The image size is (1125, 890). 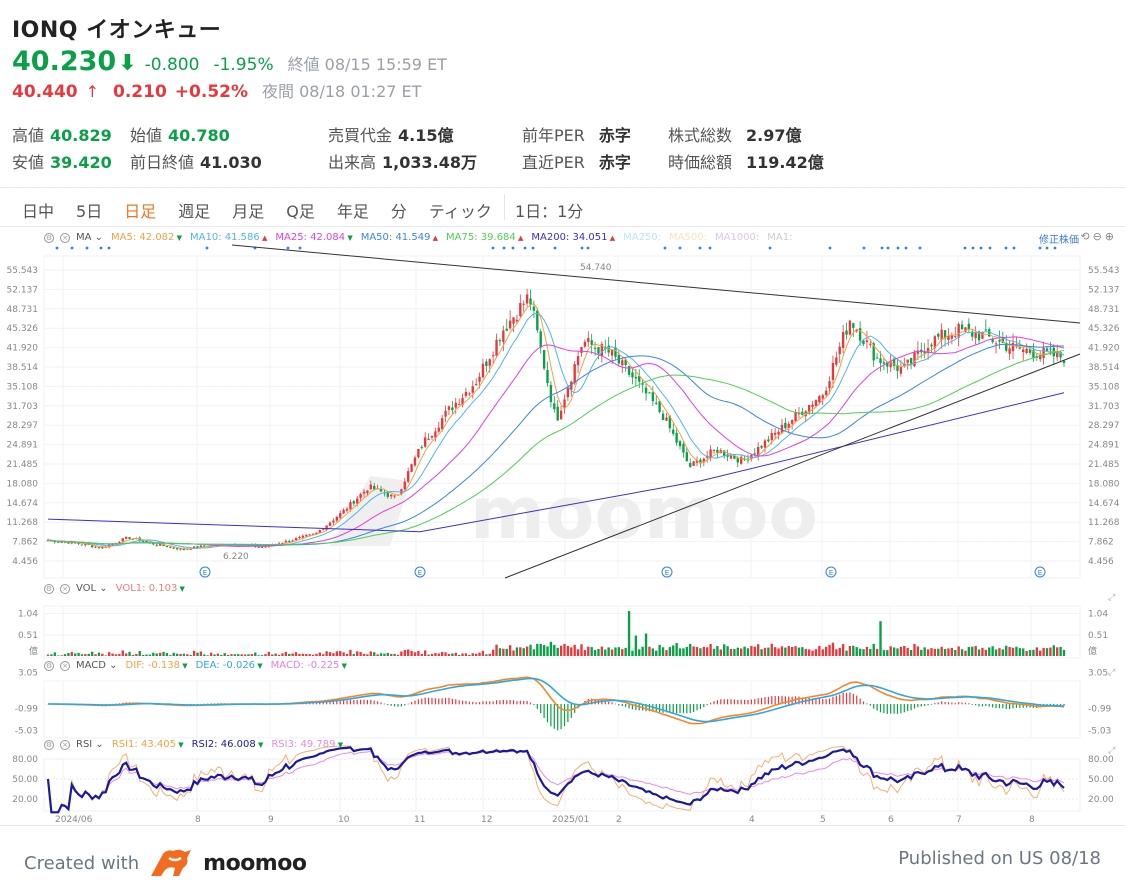 What do you see at coordinates (1098, 236) in the screenshot?
I see `zoom-out-icon: ⊖` at bounding box center [1098, 236].